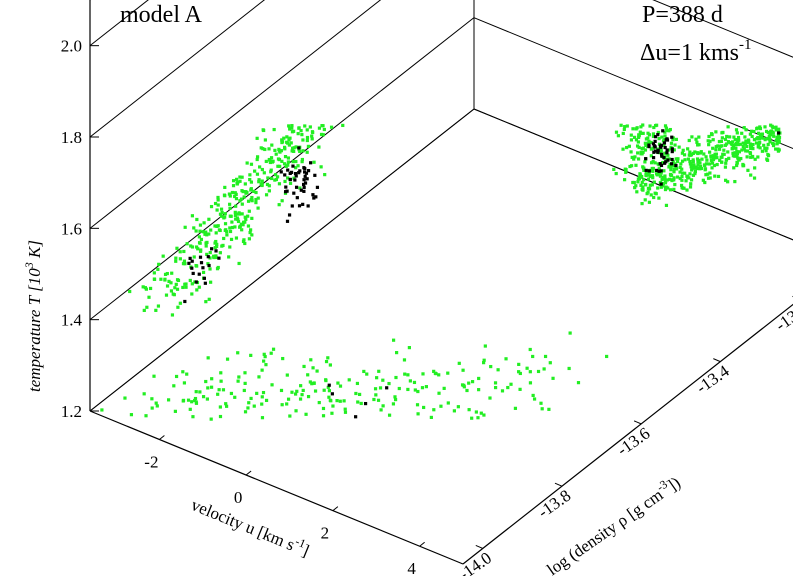 This screenshot has width=793, height=576. Describe the element at coordinates (713, 379) in the screenshot. I see `y-tick-label: -13.4` at that location.